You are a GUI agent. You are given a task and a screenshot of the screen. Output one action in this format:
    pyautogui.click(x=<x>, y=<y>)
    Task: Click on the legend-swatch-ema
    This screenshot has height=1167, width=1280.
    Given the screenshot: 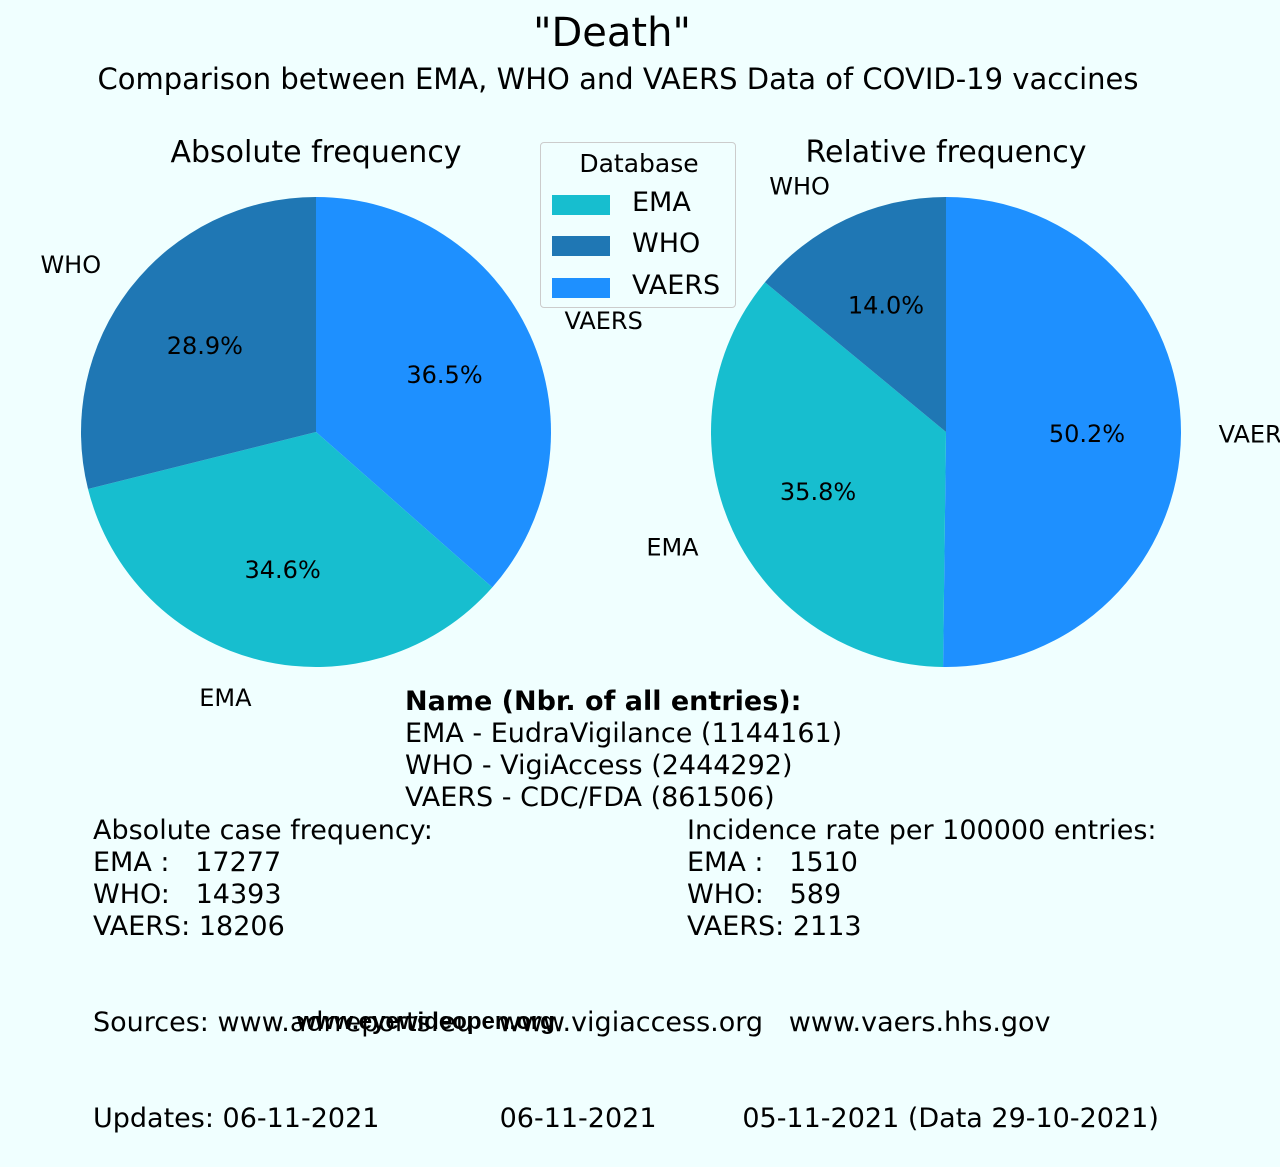 What is the action you would take?
    pyautogui.click(x=581, y=205)
    